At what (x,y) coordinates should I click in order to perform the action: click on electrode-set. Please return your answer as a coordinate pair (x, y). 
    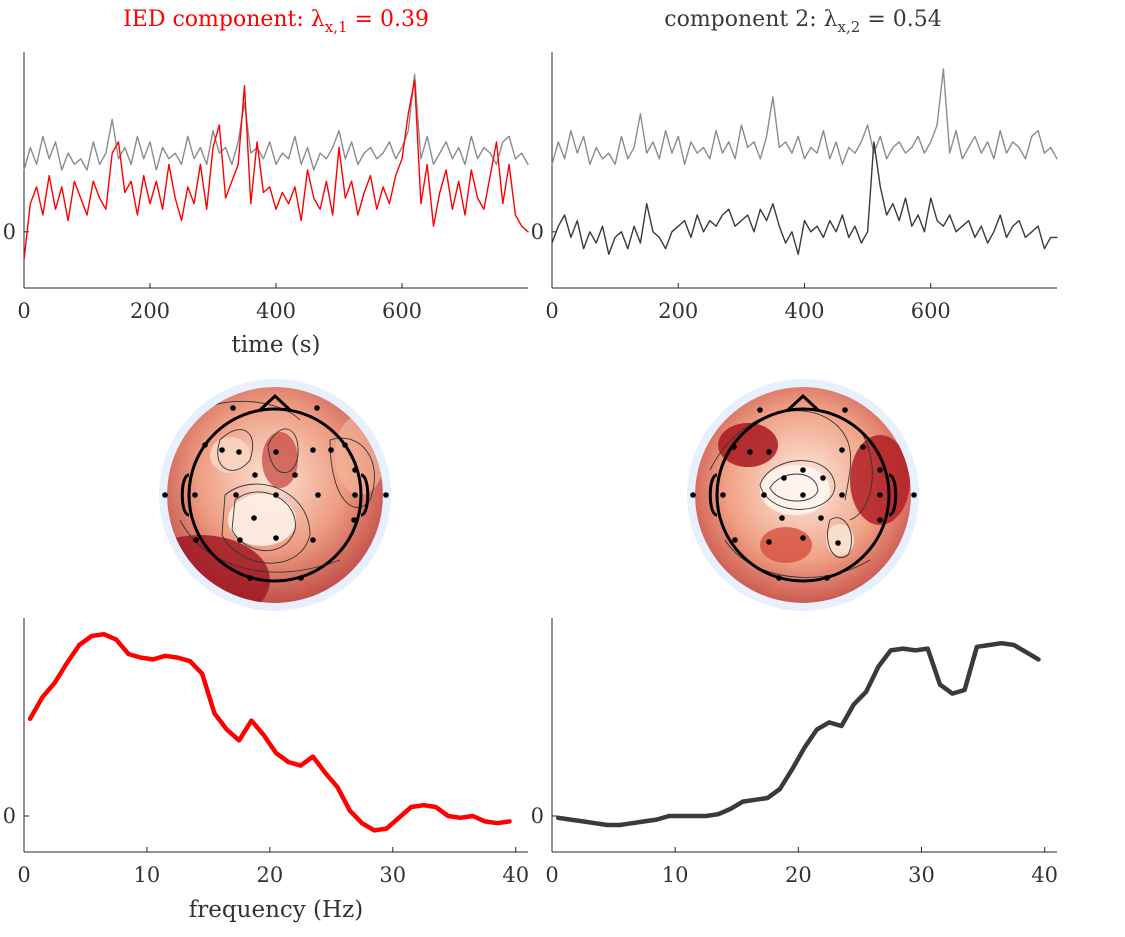
    Looking at the image, I should click on (275, 493).